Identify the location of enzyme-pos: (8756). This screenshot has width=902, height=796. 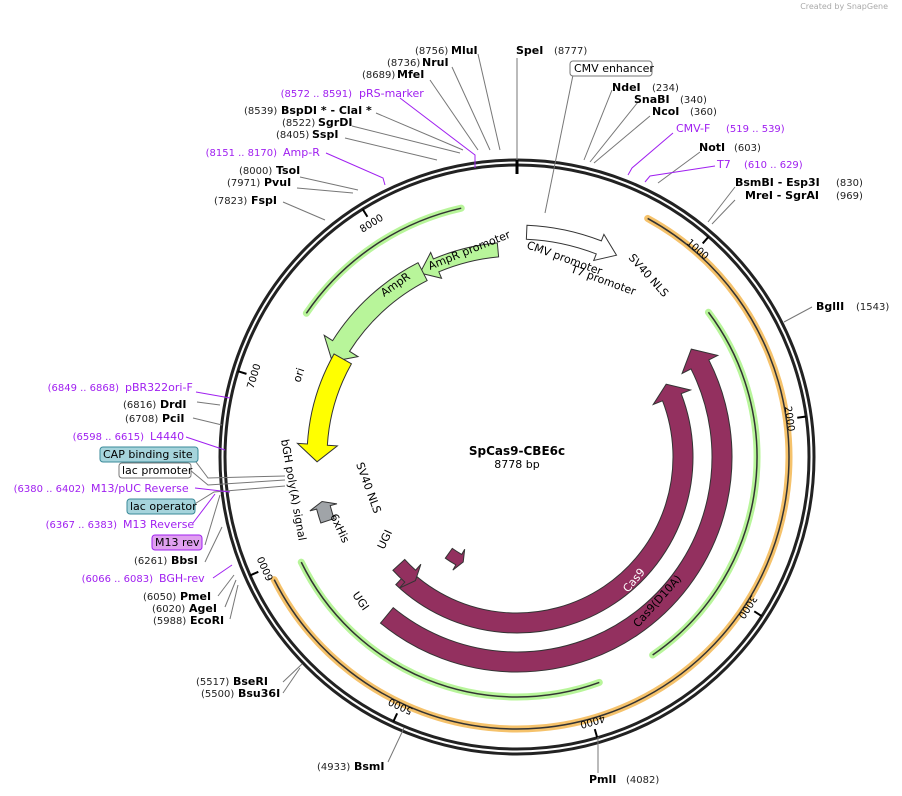
(431, 51).